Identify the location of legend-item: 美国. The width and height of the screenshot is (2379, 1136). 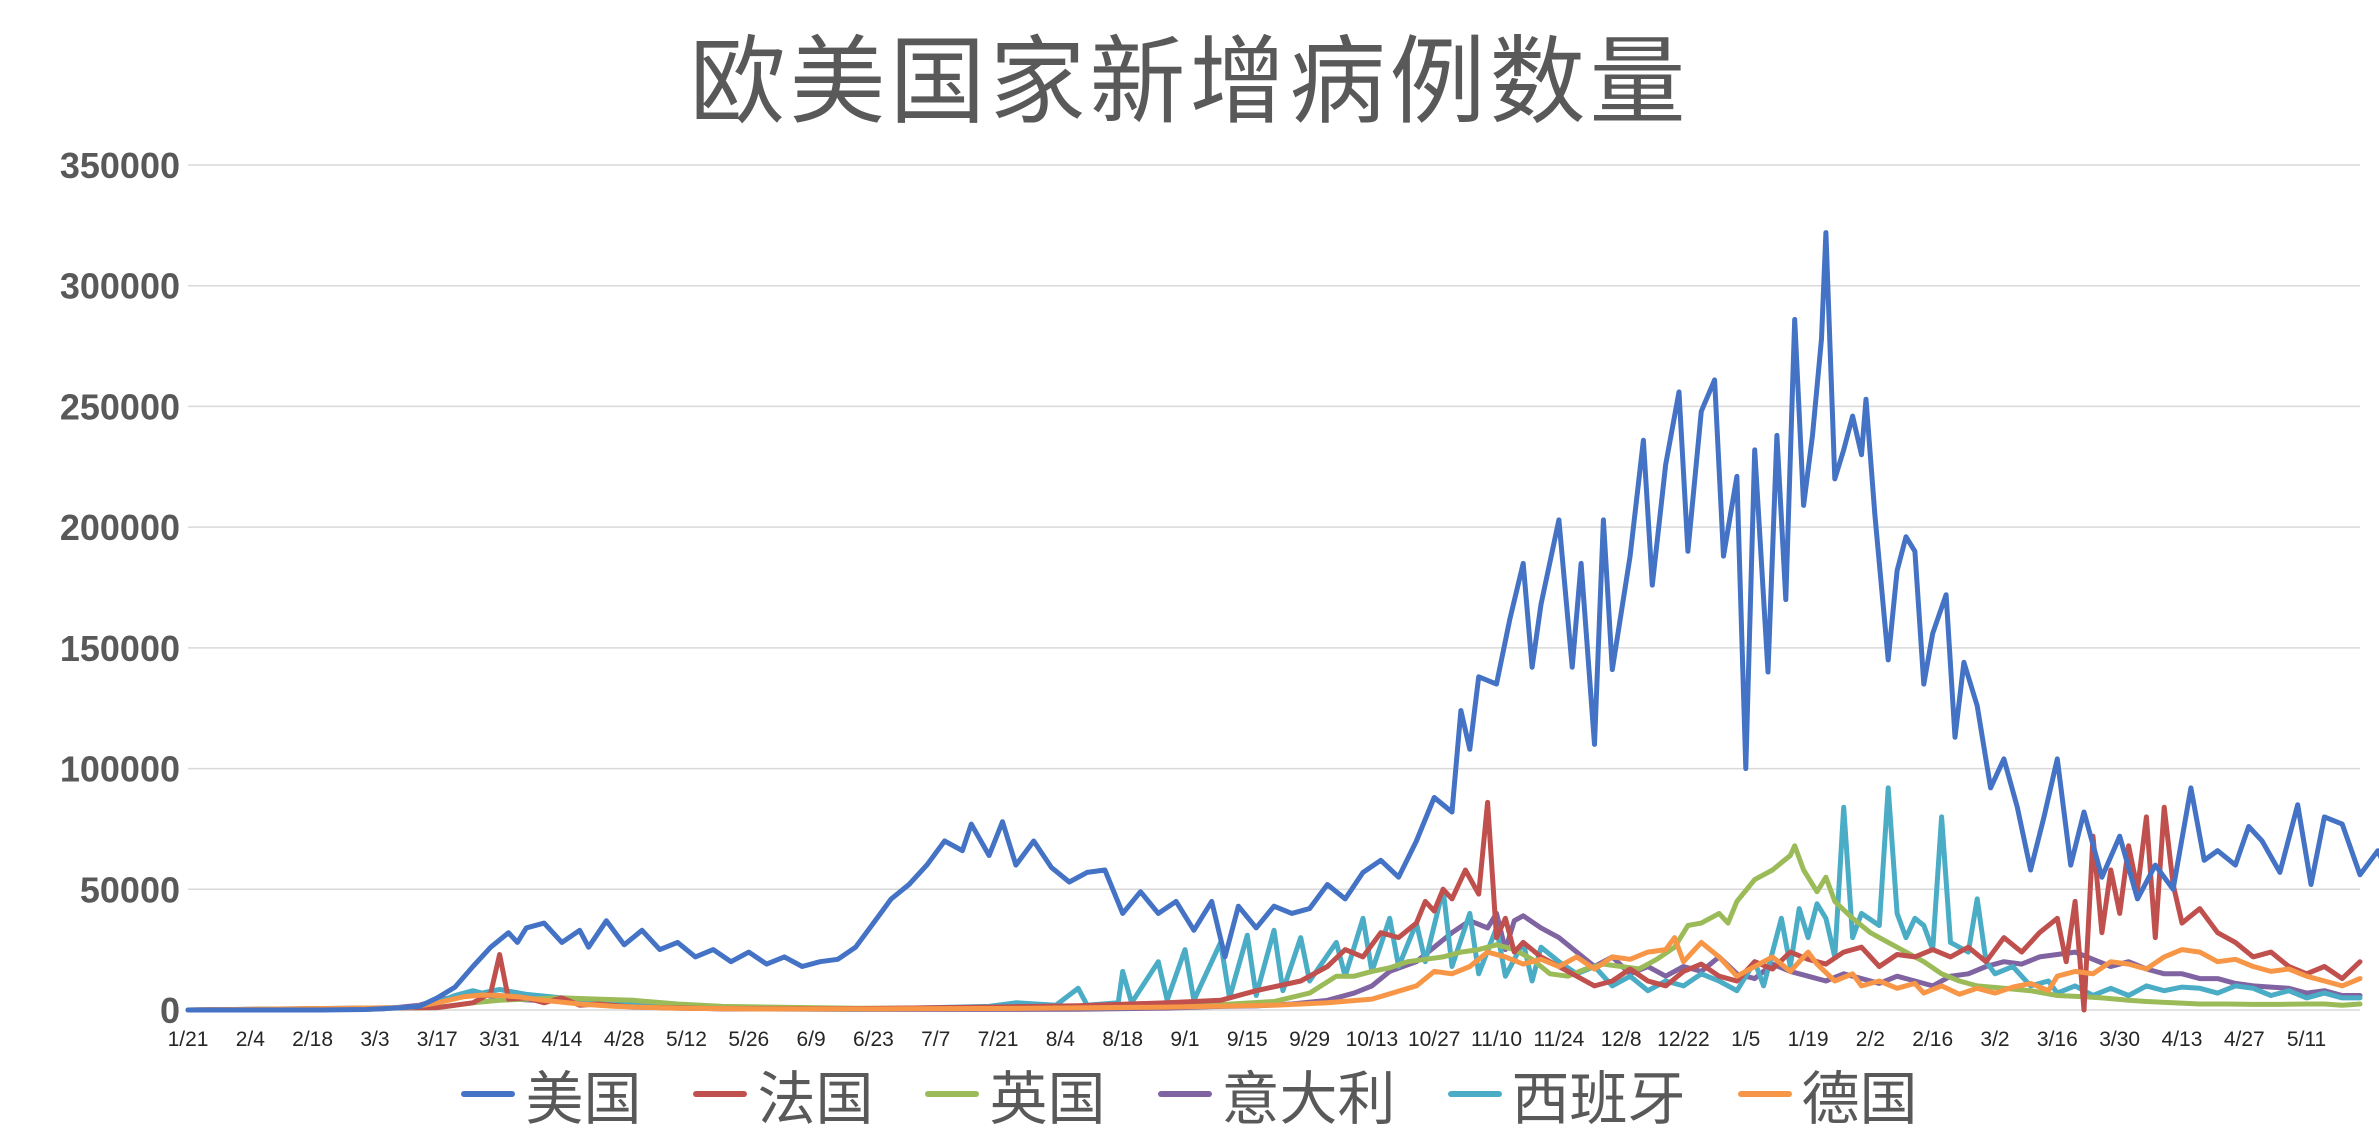
(551, 1094).